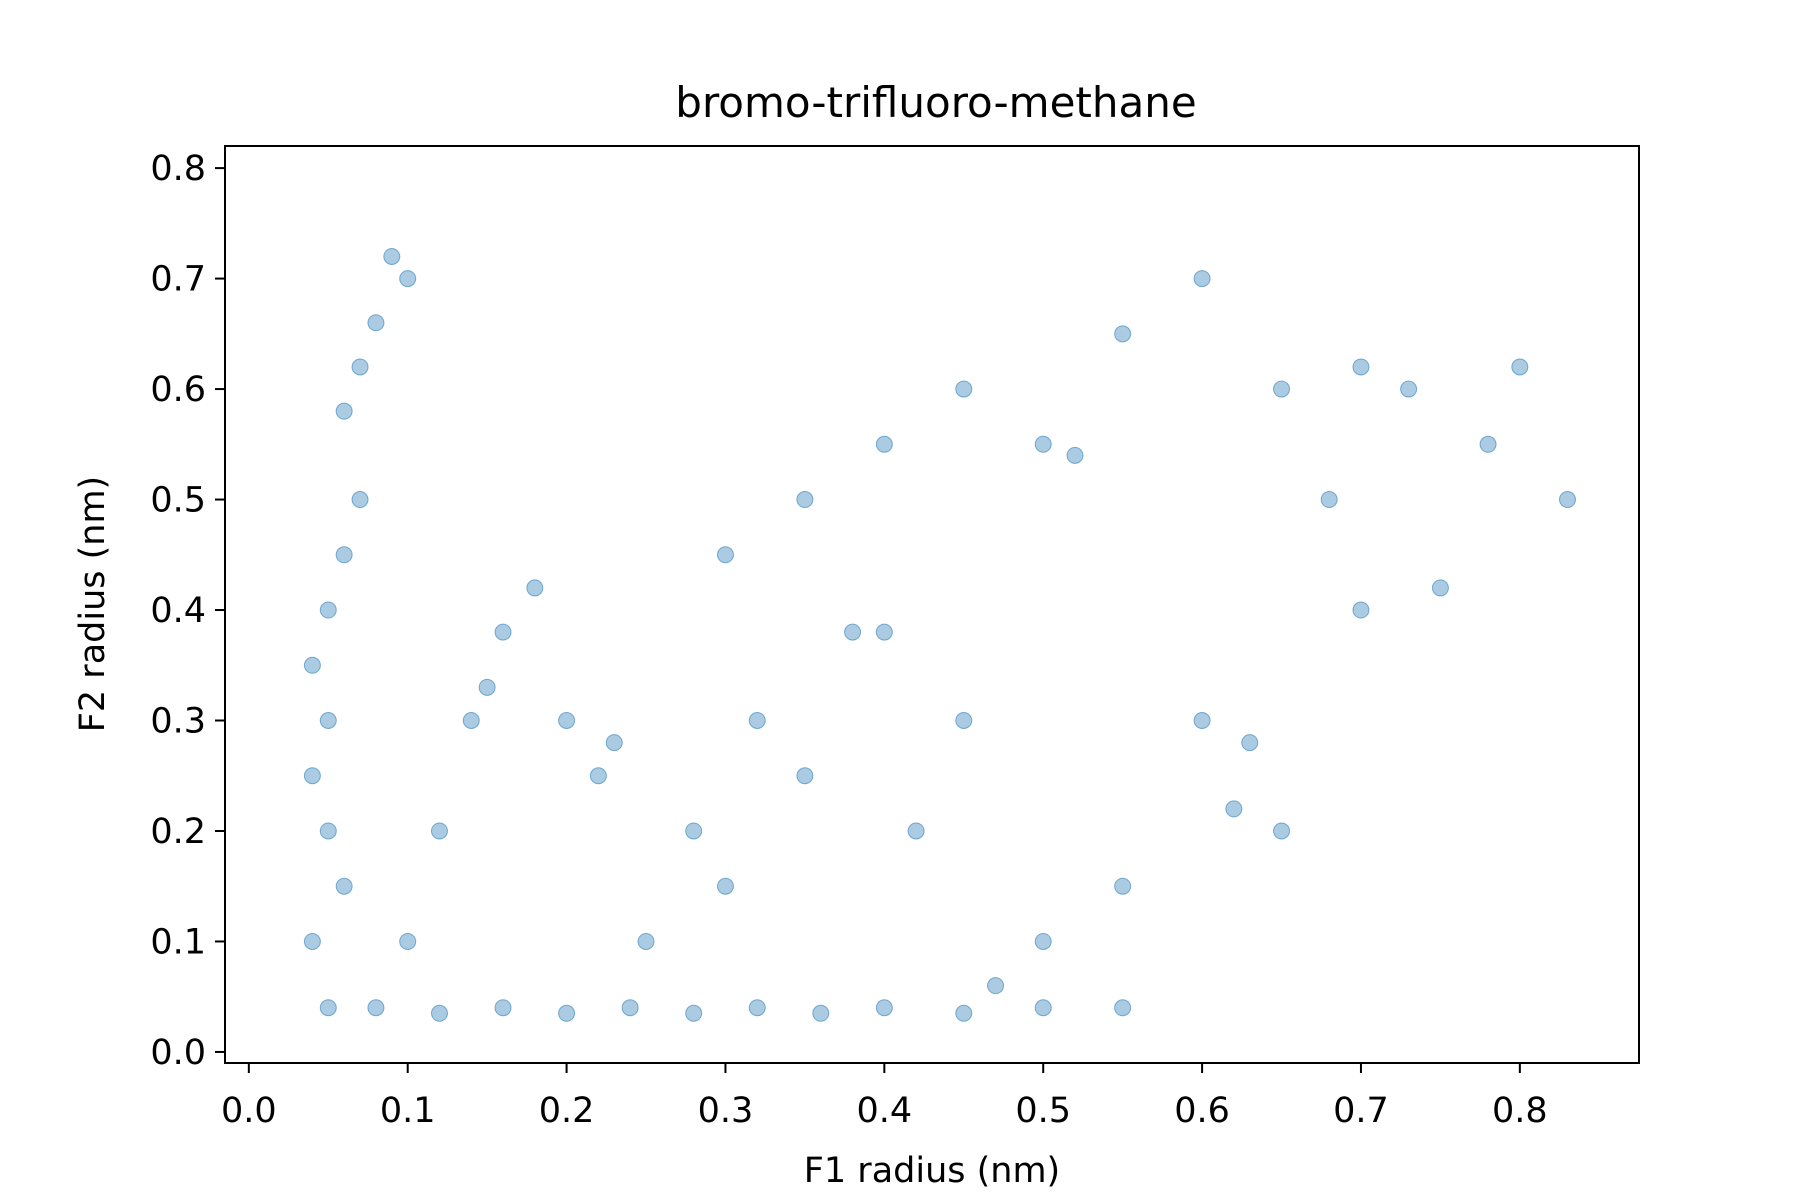  What do you see at coordinates (1520, 1111) in the screenshot?
I see `x-tick-label: 0.8` at bounding box center [1520, 1111].